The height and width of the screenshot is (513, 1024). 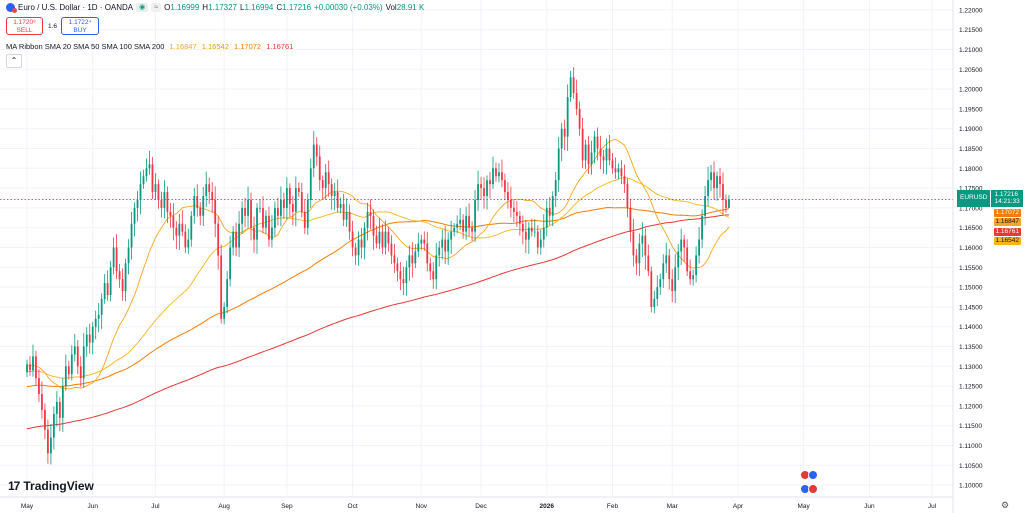 What do you see at coordinates (85, 46) in the screenshot?
I see `ma-ribbon-title: MA Ribbon SMA 20 SMA 50 SMA 100 SMA 200` at bounding box center [85, 46].